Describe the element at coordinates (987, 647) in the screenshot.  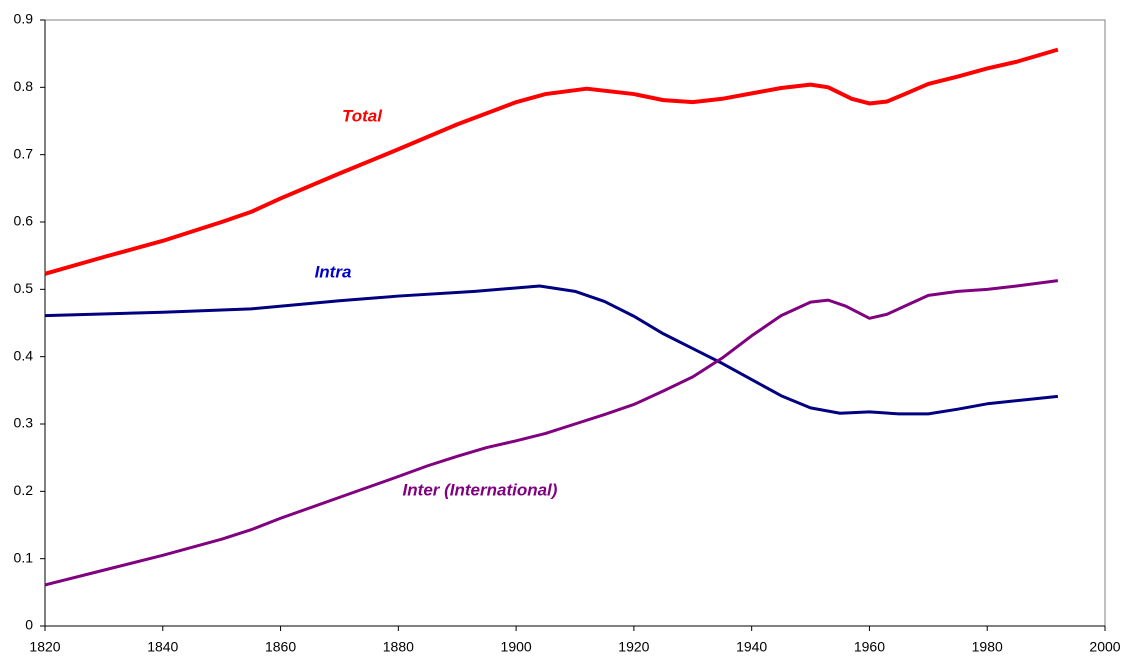
I see `x-tick-label: 1980` at that location.